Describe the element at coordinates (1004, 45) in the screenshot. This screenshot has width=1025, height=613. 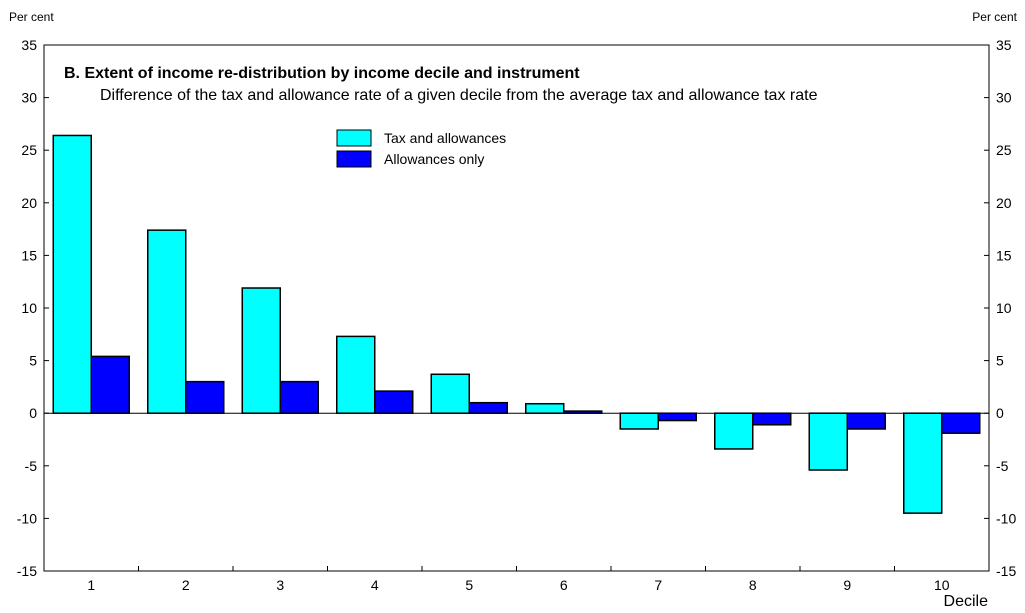
I see `y-tick-label-right: 35` at that location.